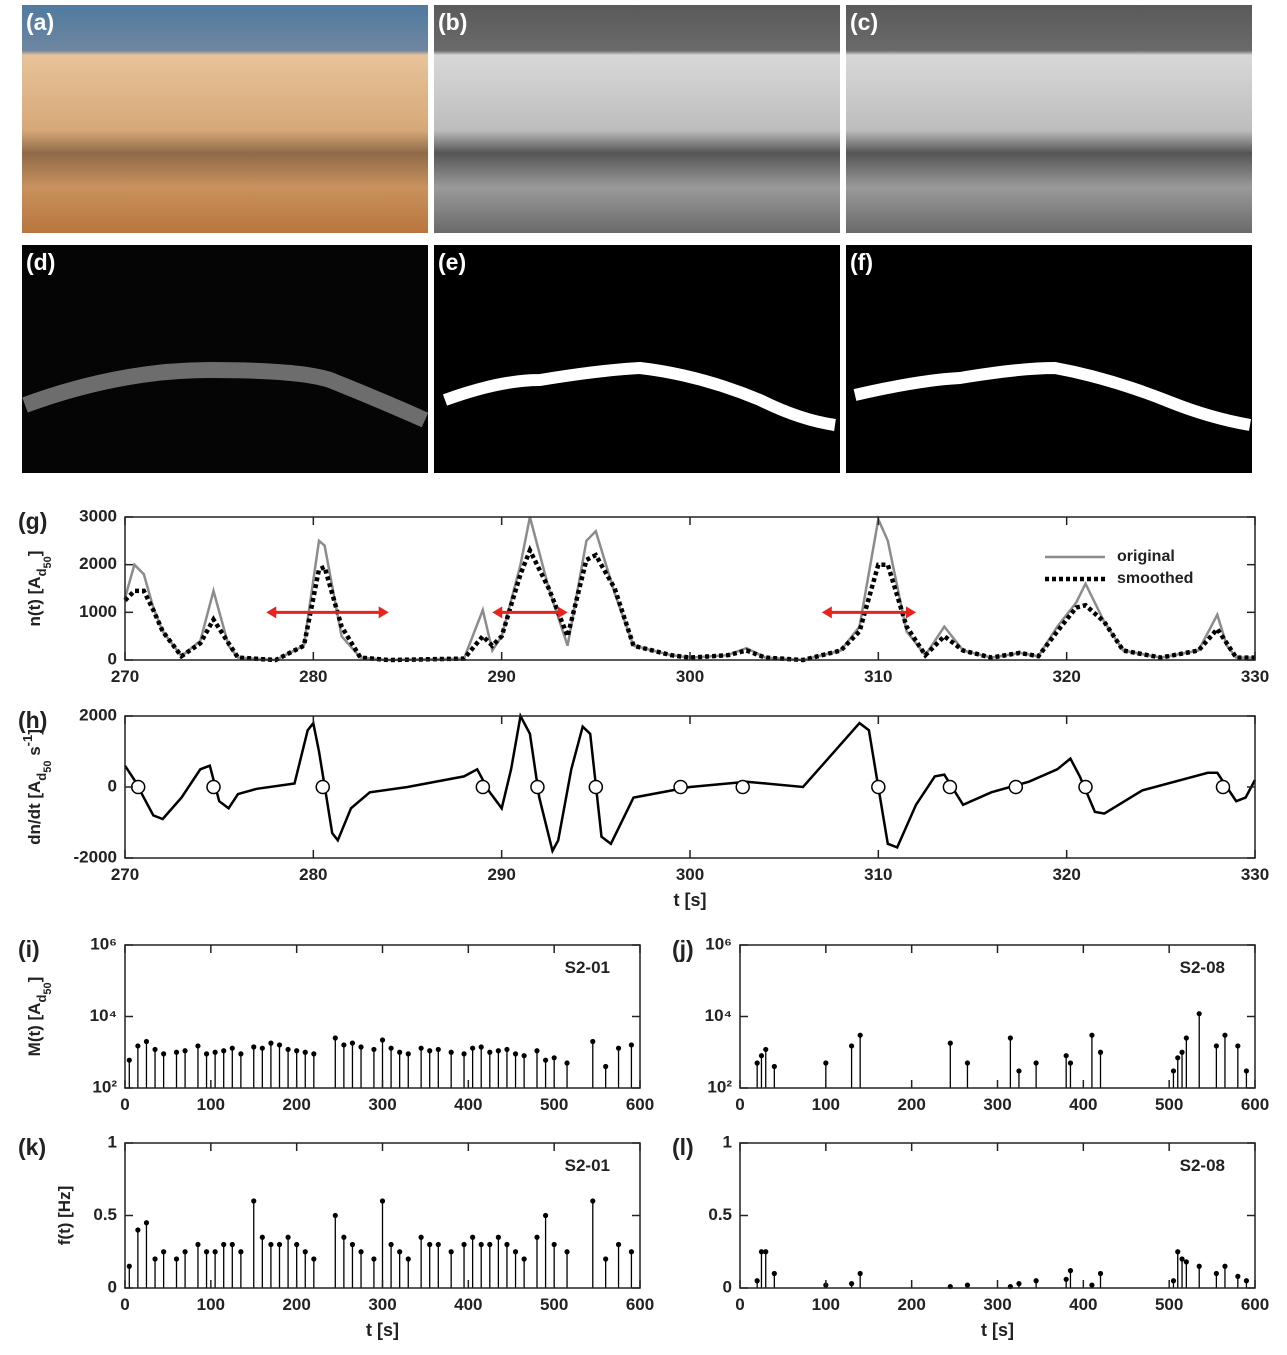  I want to click on y-tick-label: 10⁶, so click(718, 943).